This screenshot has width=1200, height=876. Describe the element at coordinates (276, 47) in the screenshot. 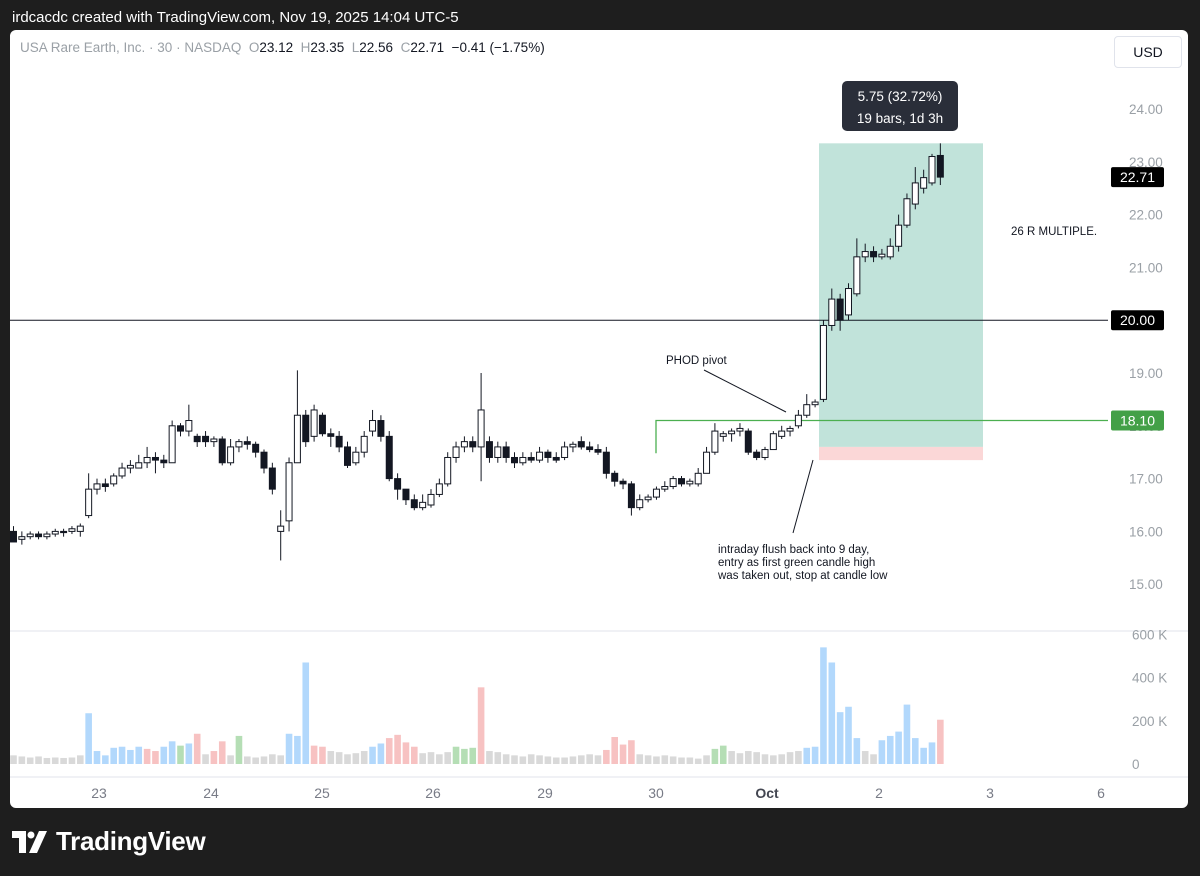

I see `open-value: 23.12` at that location.